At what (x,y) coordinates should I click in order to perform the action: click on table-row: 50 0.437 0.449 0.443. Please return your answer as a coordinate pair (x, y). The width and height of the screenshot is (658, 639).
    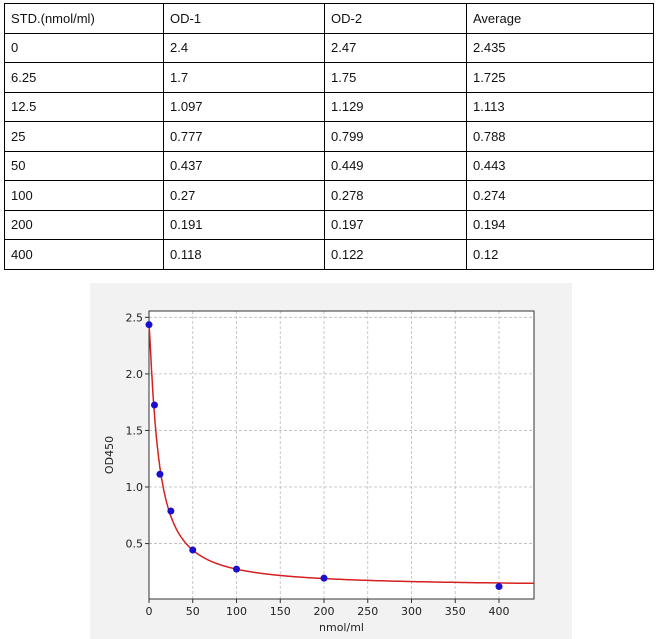
    Looking at the image, I should click on (329, 165).